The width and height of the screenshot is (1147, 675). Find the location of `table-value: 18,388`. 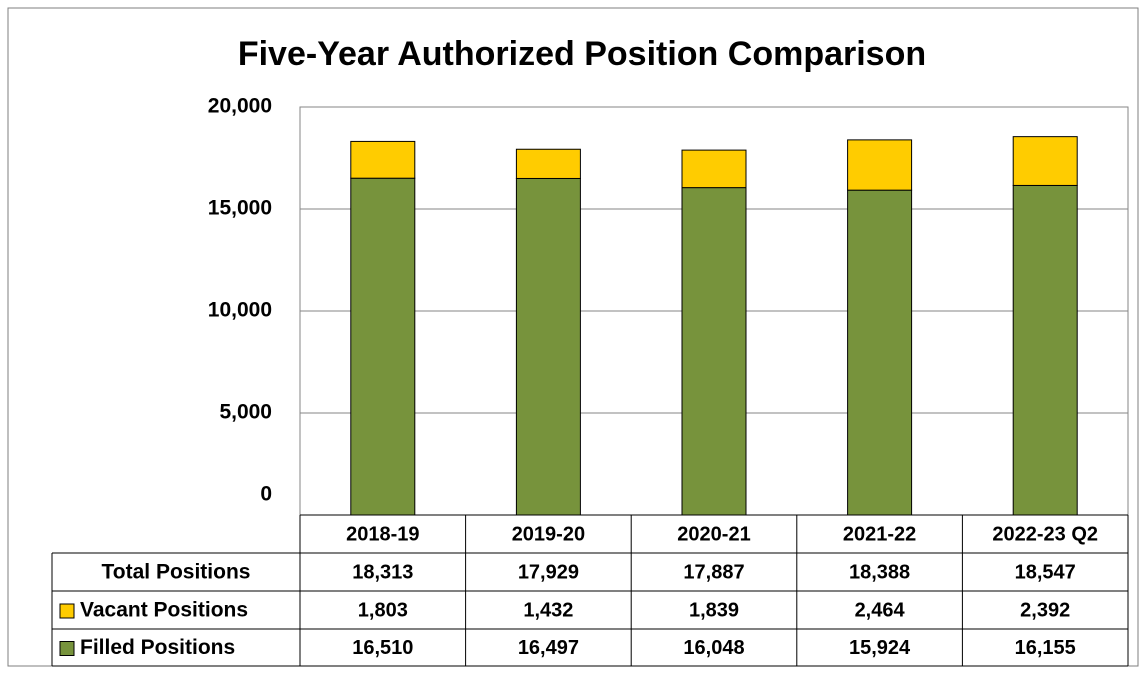

table-value: 18,388 is located at coordinates (879, 572).